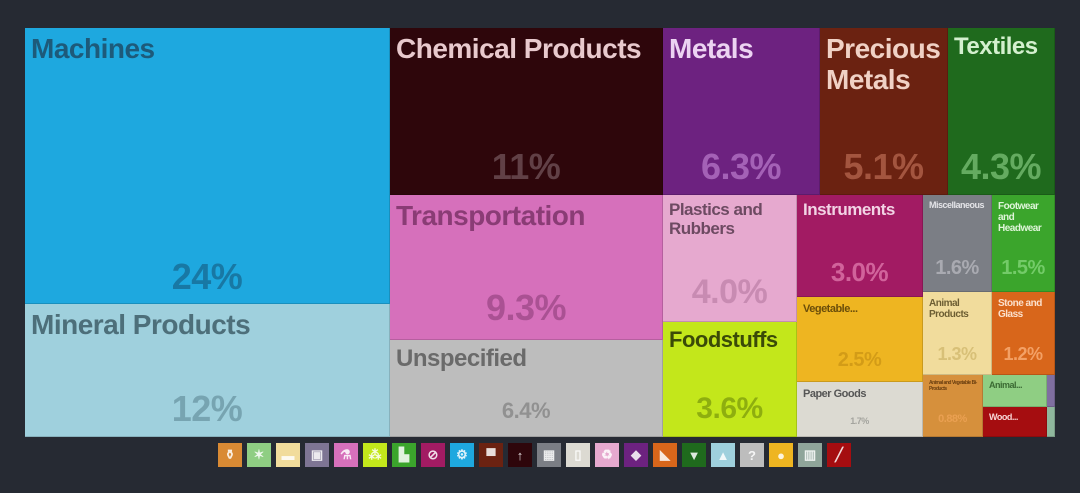  I want to click on cell-percentage: 1.3%, so click(957, 354).